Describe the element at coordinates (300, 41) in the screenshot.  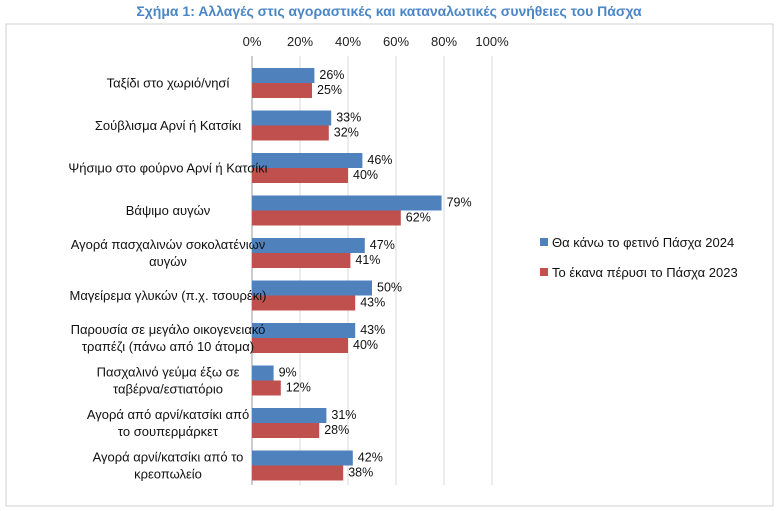
I see `x-tick-label: 20%` at that location.